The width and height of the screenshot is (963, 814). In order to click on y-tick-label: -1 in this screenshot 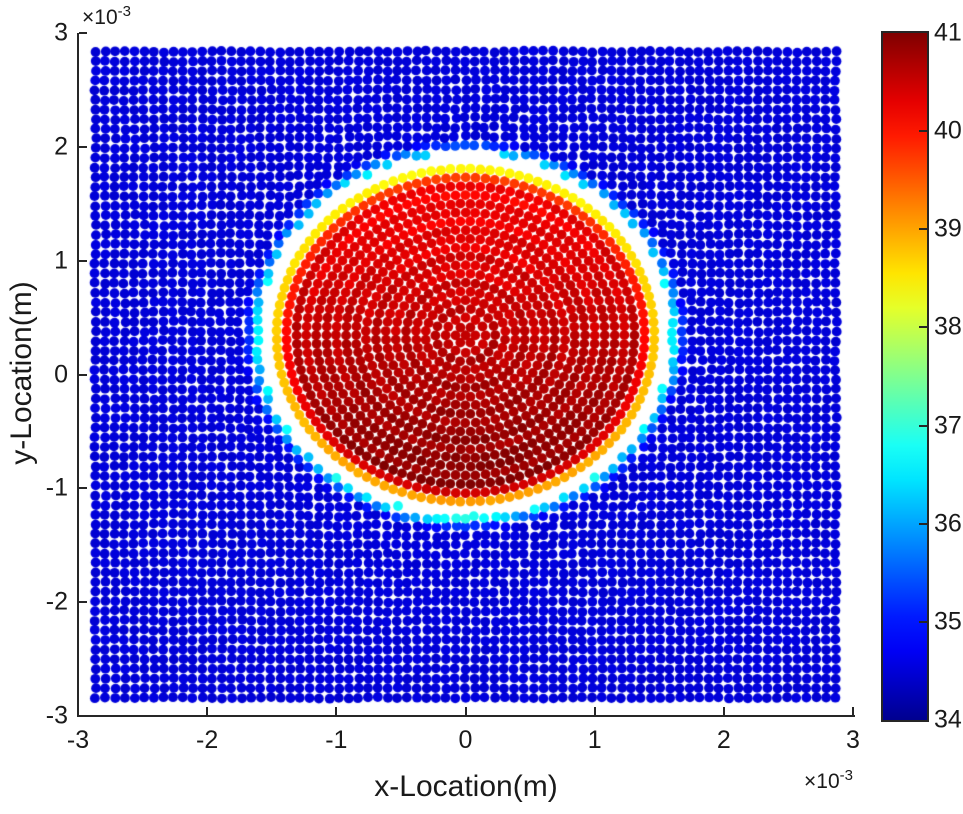, I will do `click(56, 487)`.